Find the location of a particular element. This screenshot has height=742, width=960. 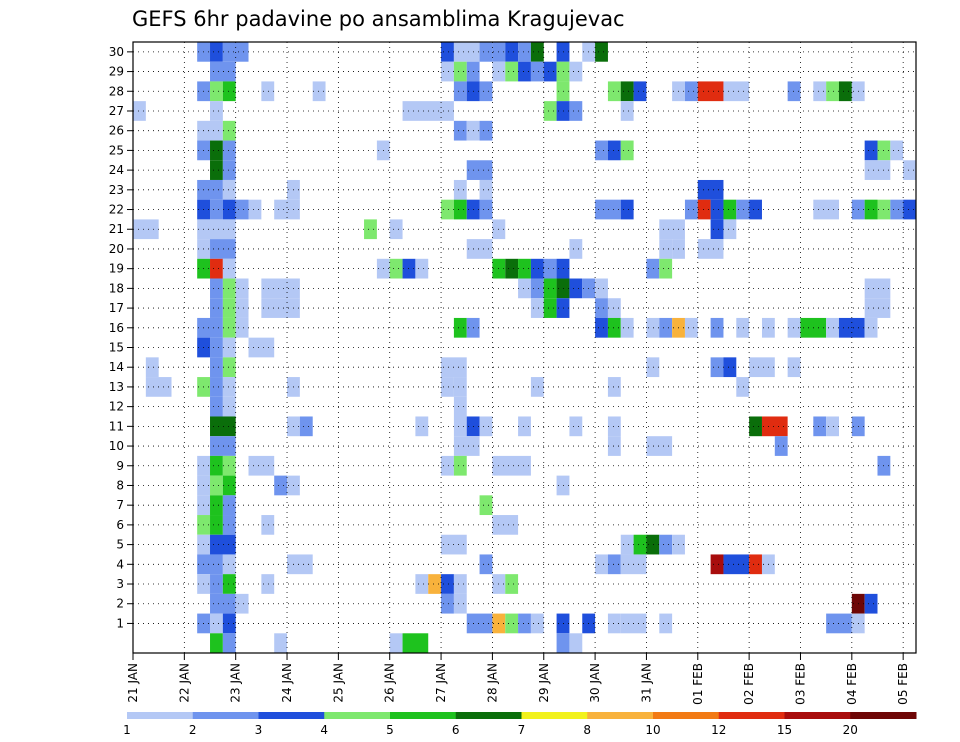

y-tick-label: 26 is located at coordinates (116, 131).